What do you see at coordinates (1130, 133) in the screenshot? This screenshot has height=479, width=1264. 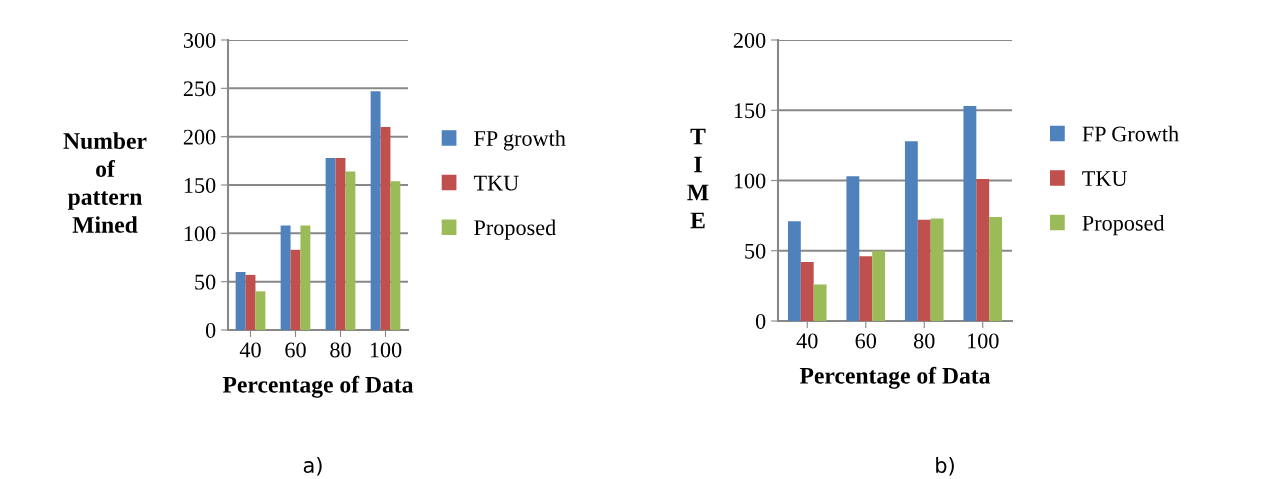 I see `legend-label: FP Growth` at bounding box center [1130, 133].